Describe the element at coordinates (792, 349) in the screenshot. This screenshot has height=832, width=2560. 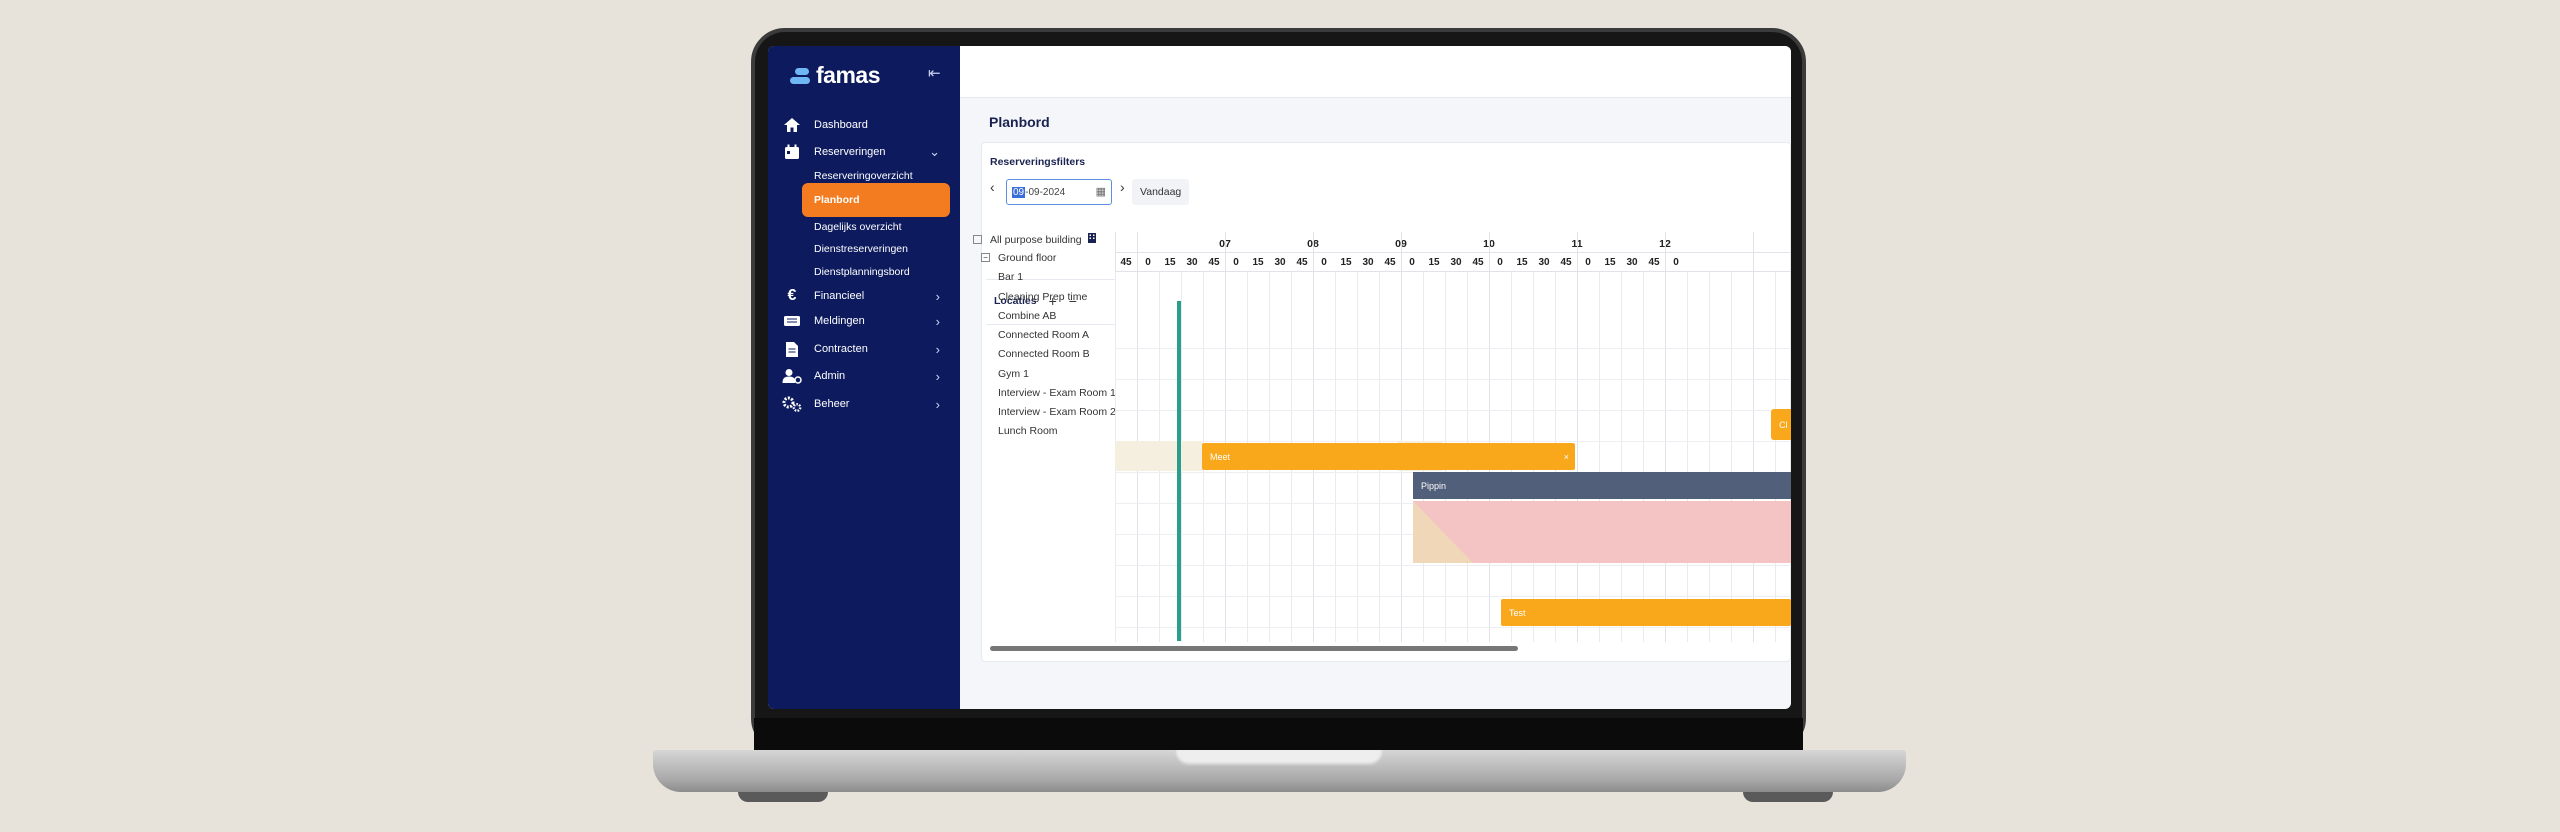
I see `contract-icon` at that location.